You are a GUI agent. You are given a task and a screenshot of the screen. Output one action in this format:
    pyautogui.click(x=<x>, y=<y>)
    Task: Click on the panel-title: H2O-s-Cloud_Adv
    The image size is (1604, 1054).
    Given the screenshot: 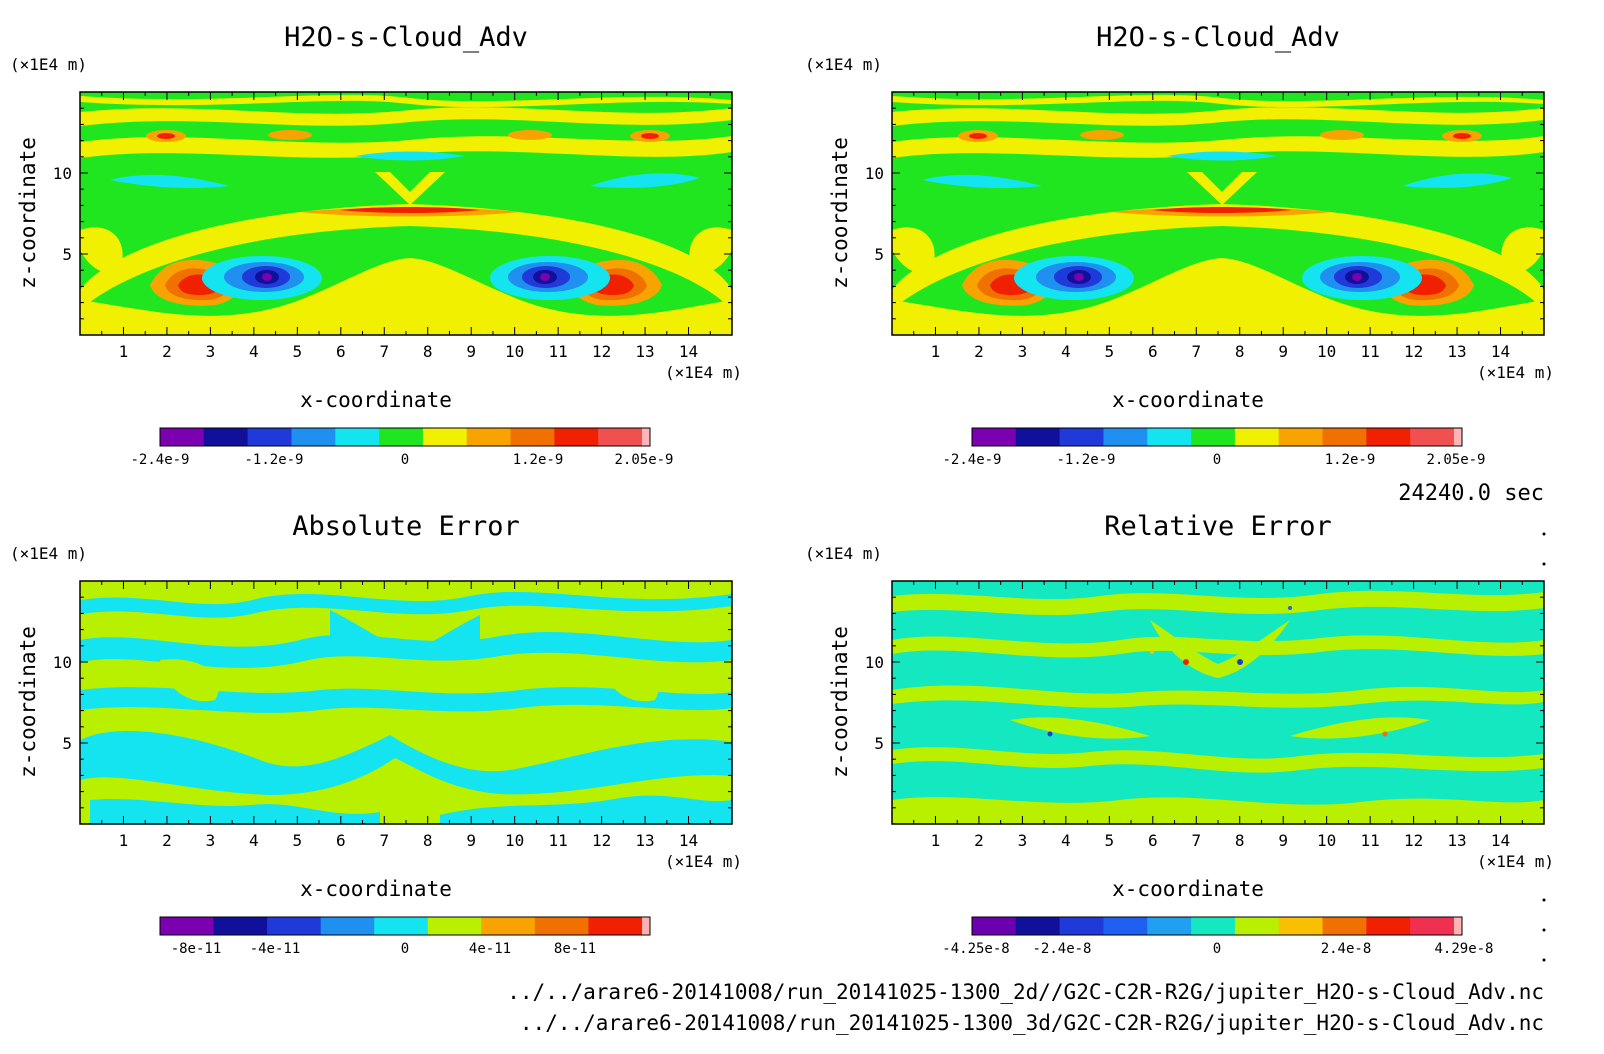 What is the action you would take?
    pyautogui.click(x=1218, y=37)
    